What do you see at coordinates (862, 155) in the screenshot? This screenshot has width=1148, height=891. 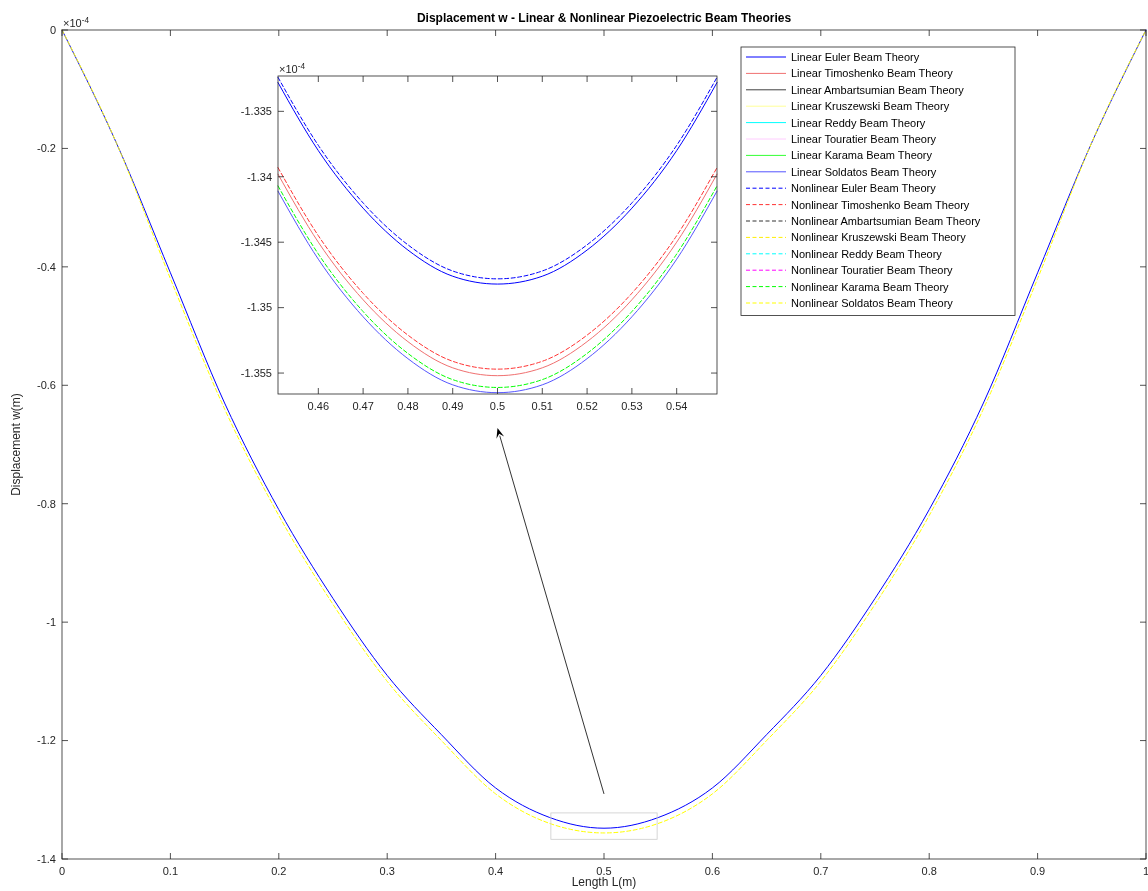 I see `legend-label: Linear Karama Beam Theory` at bounding box center [862, 155].